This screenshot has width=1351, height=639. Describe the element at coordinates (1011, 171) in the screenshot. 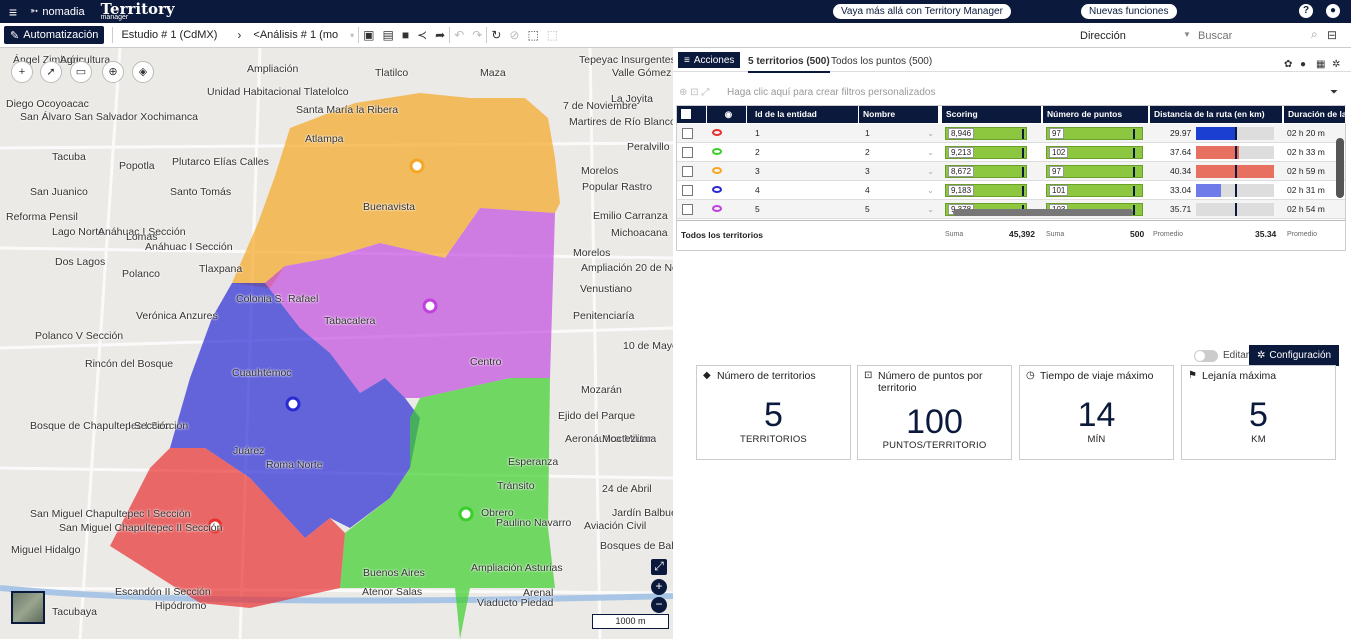

I see `table-row: 3 3 ⌄ 8,672 97 40.34 02 h 59 m` at that location.